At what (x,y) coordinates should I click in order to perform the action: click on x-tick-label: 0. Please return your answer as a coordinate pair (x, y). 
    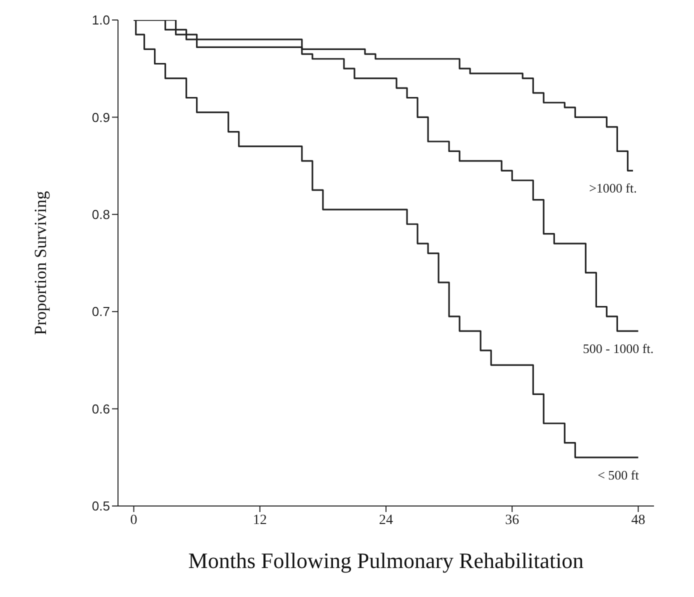
    Looking at the image, I should click on (134, 520).